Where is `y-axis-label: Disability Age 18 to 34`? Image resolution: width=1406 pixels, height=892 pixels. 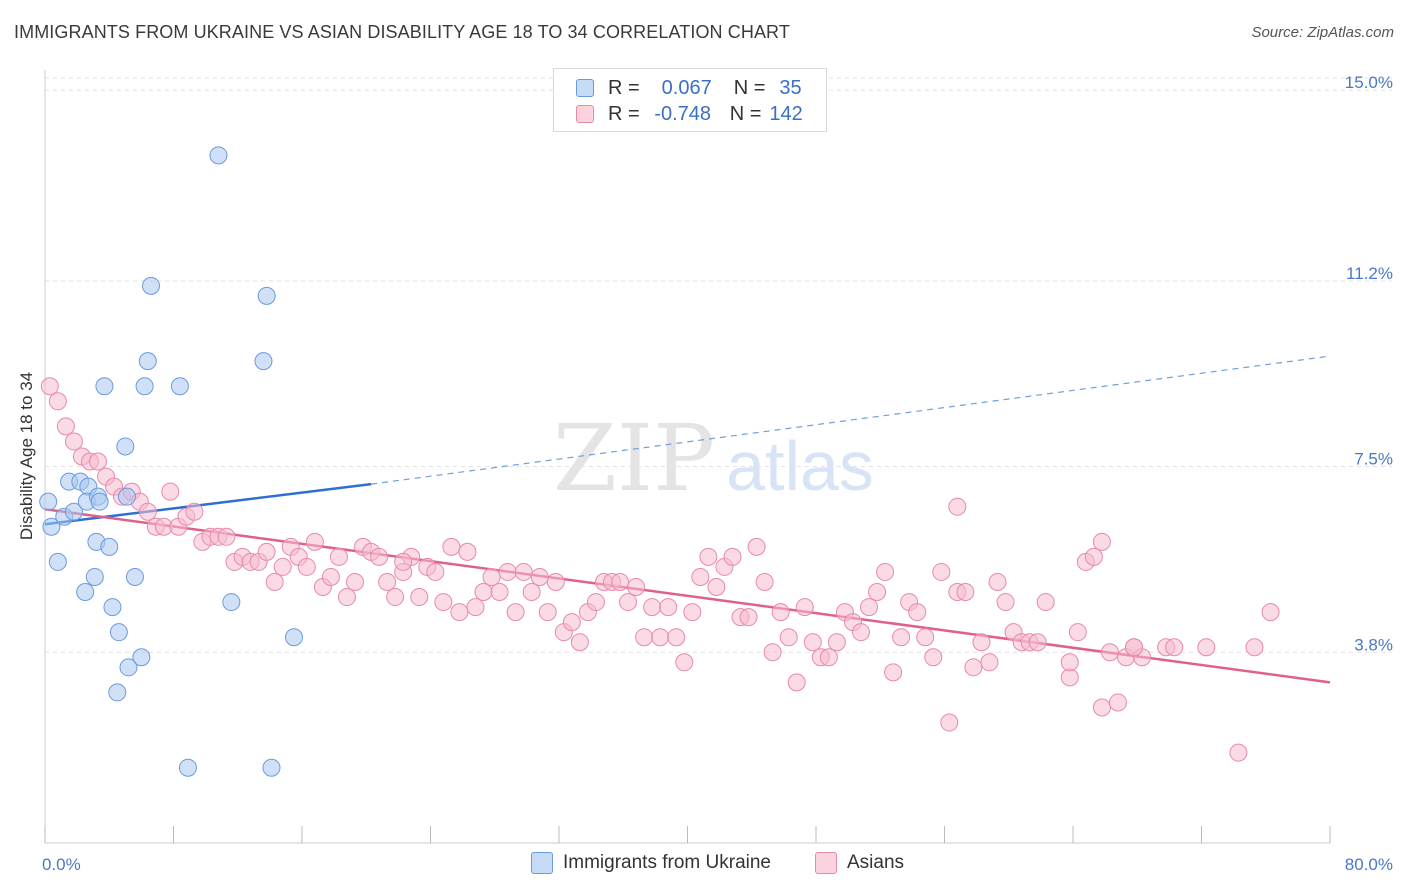
y-axis-label: Disability Age 18 to 34 is located at coordinates (26, 456).